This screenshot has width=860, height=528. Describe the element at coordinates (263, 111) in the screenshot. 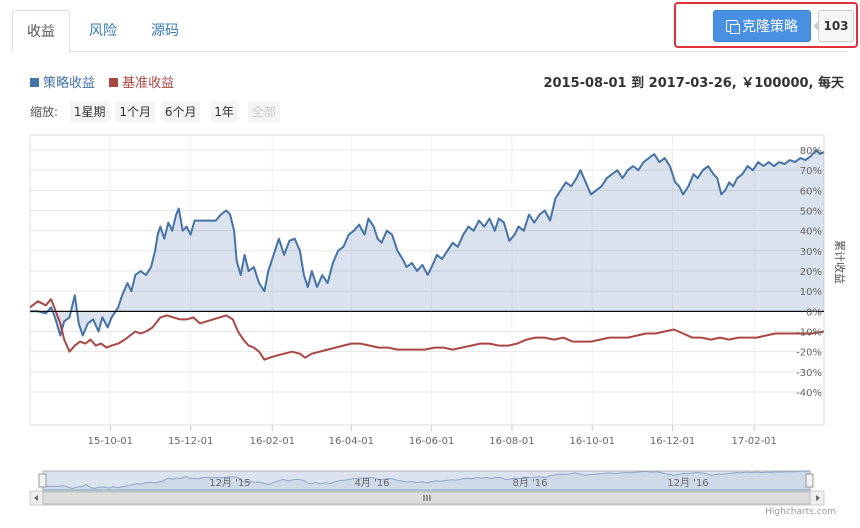

I see `zoom-all-button: 全部` at that location.